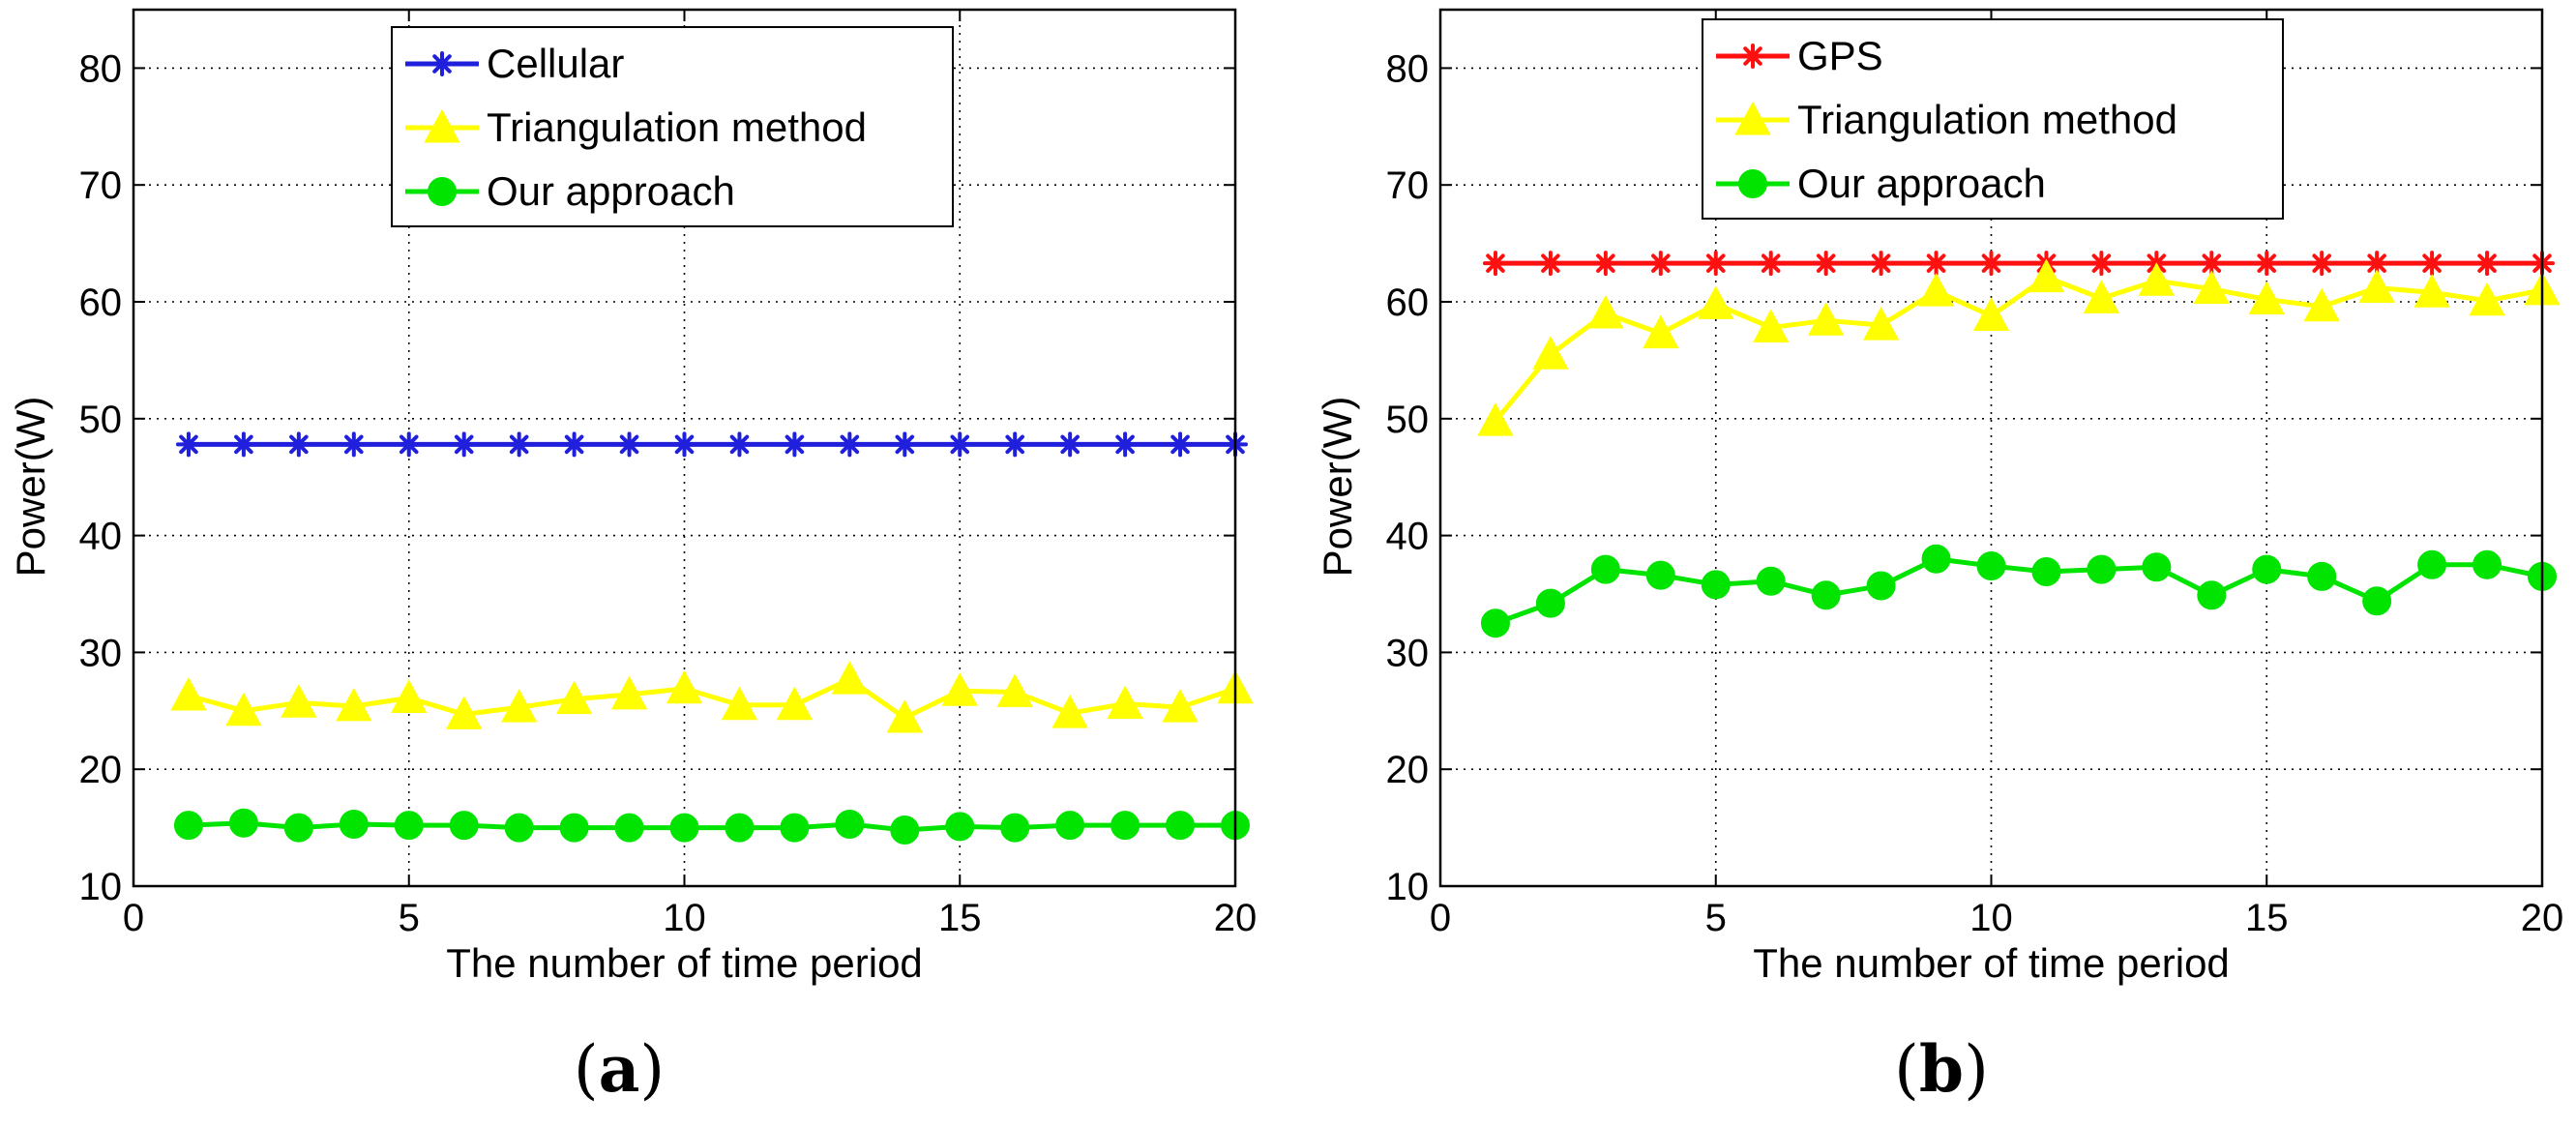  Describe the element at coordinates (1236, 918) in the screenshot. I see `x-tick-label: 20` at that location.